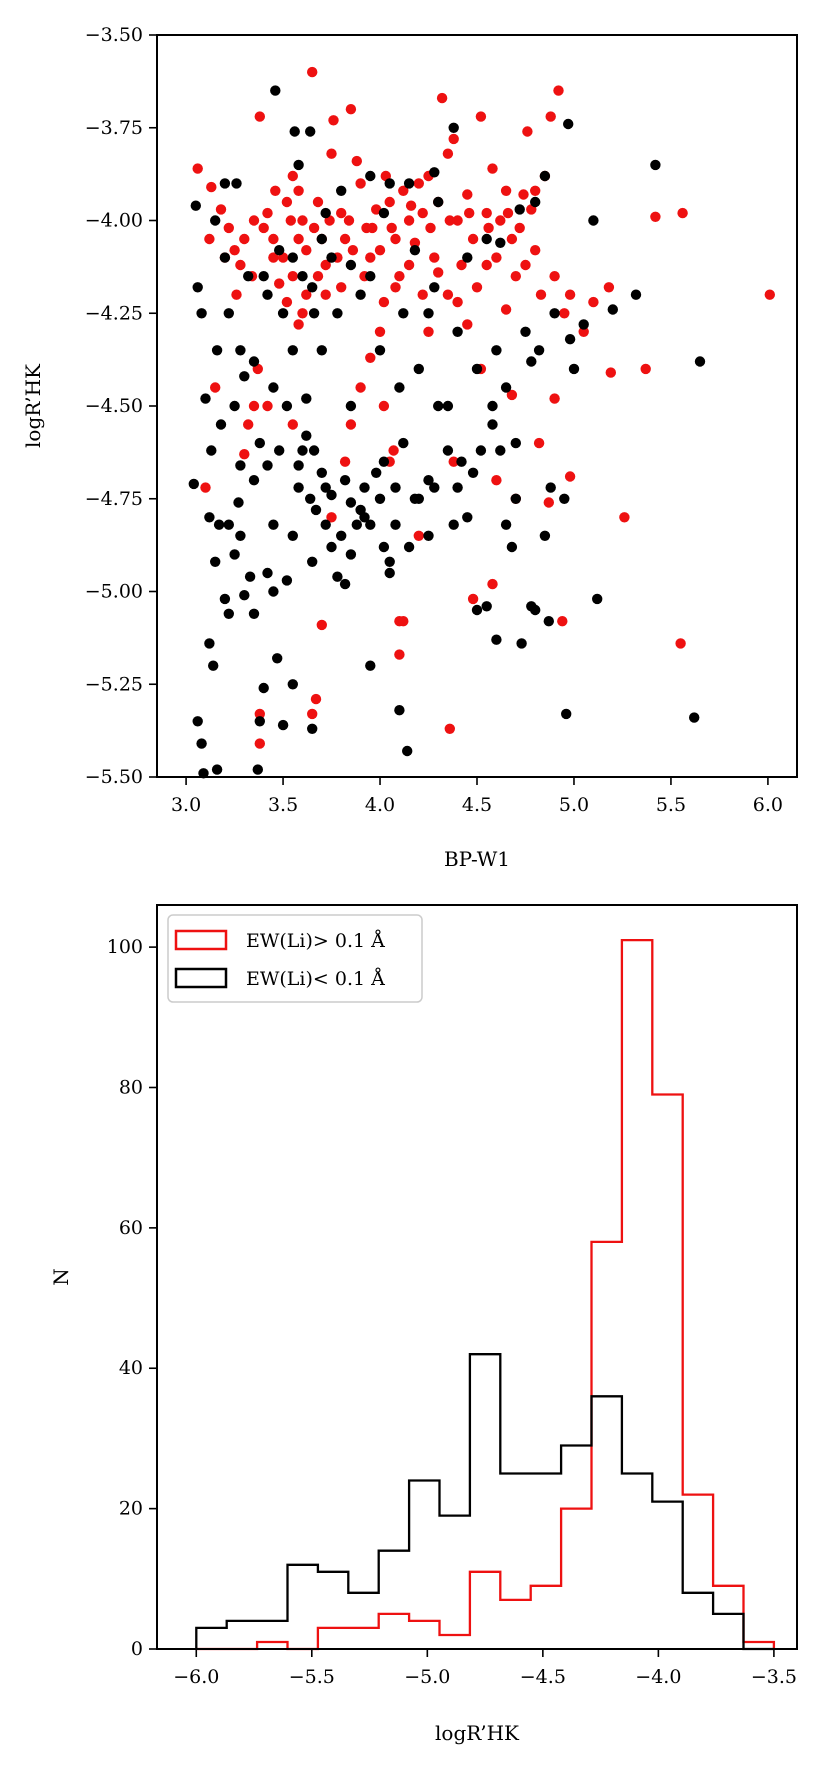 This screenshot has height=1766, width=831. Describe the element at coordinates (380, 805) in the screenshot. I see `scatter-x-tick-label: 4.0` at that location.